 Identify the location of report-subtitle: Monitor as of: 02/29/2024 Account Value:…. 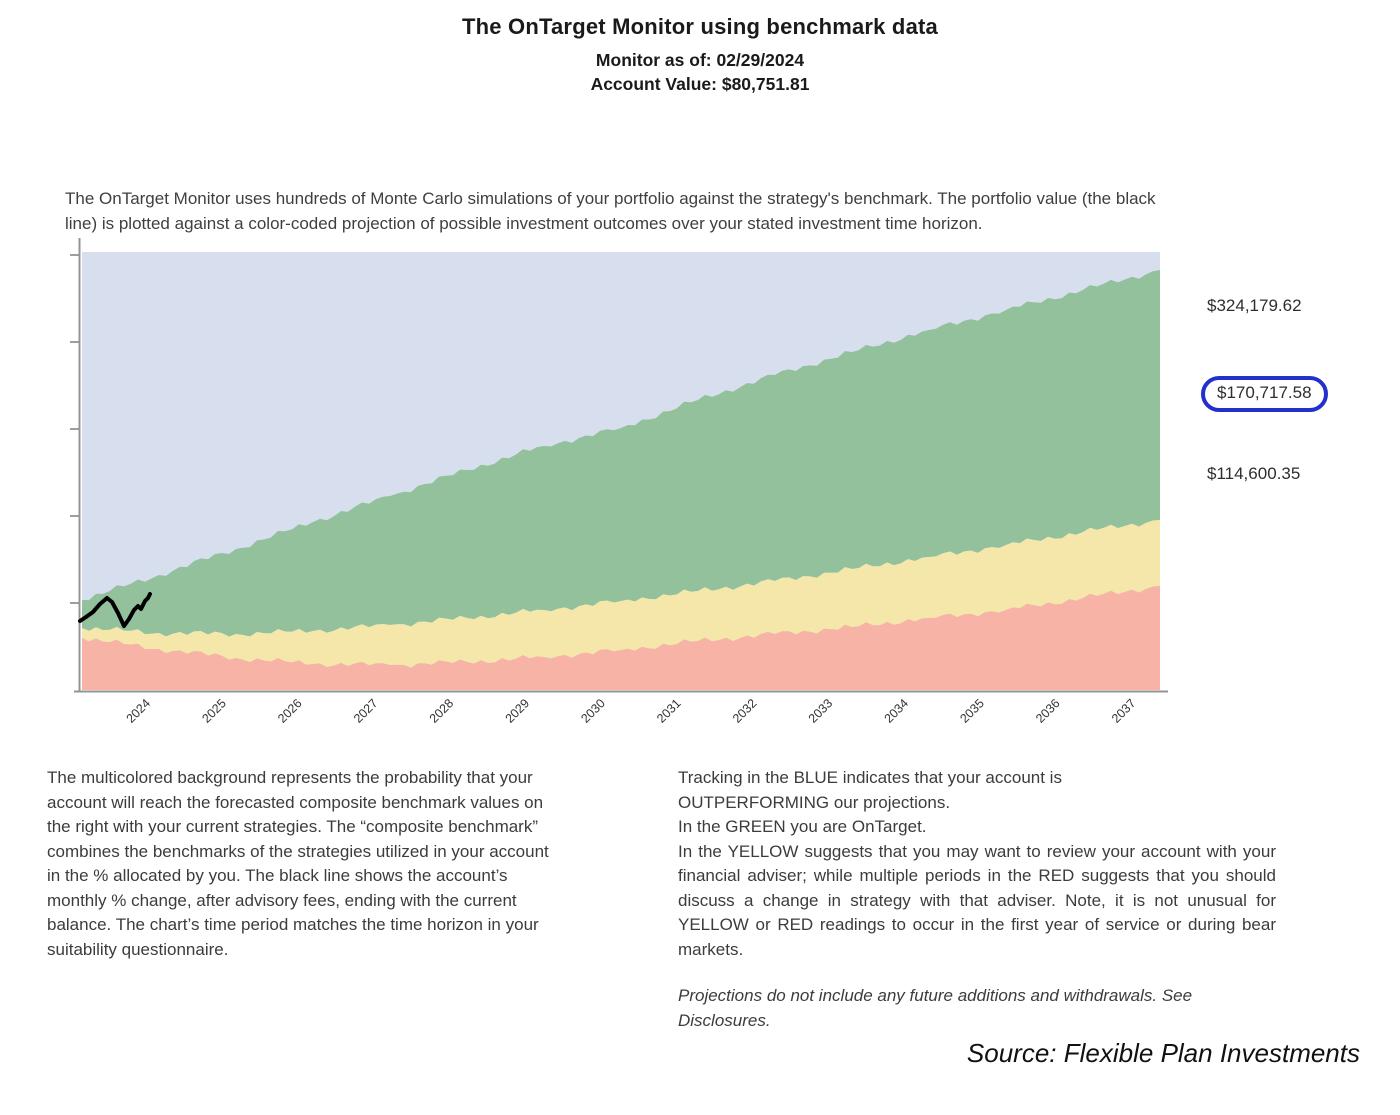
(700, 72).